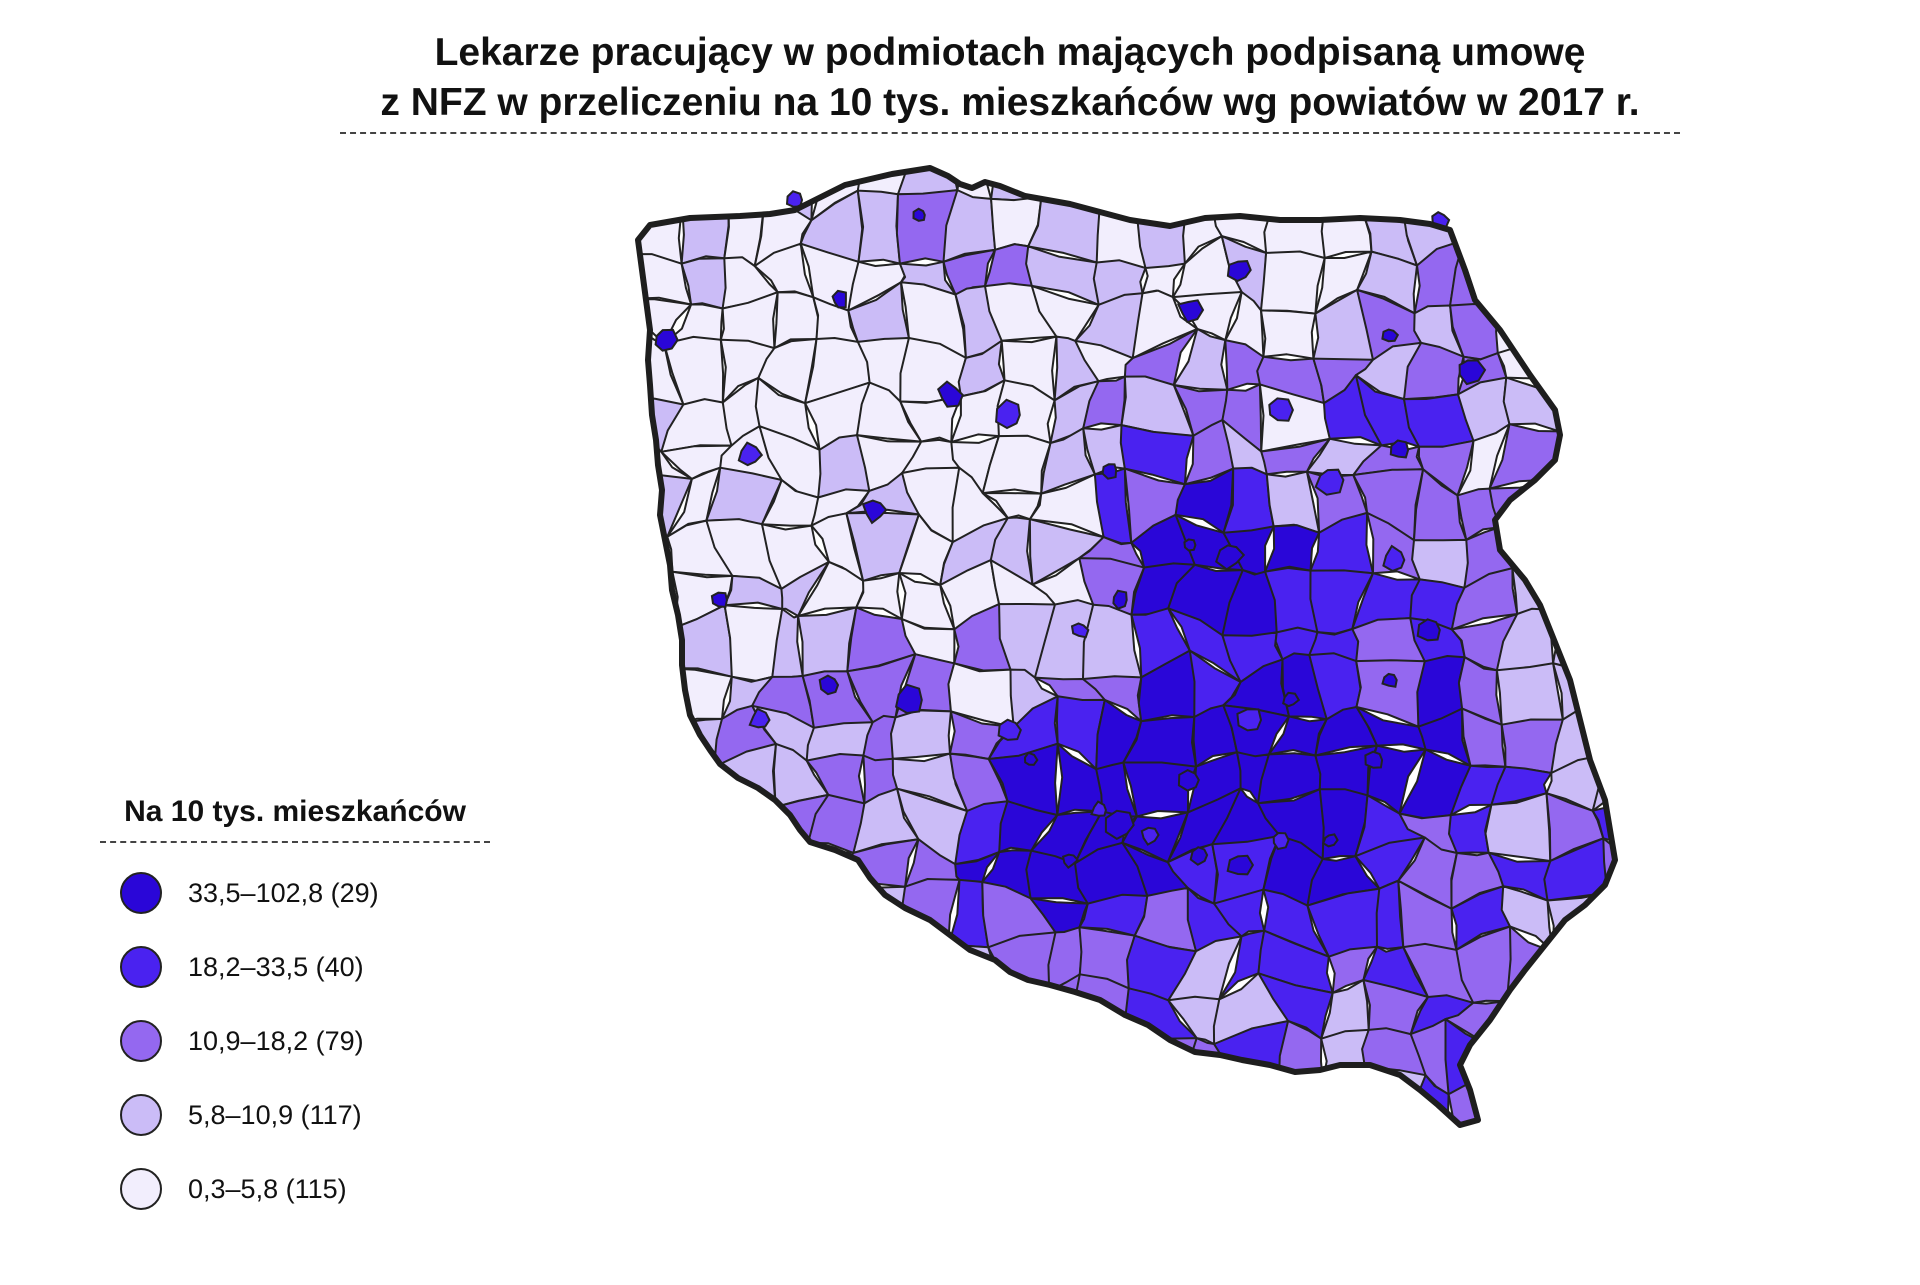  Describe the element at coordinates (275, 1114) in the screenshot. I see `legend-label: 5,8–10,9 (117)` at that location.